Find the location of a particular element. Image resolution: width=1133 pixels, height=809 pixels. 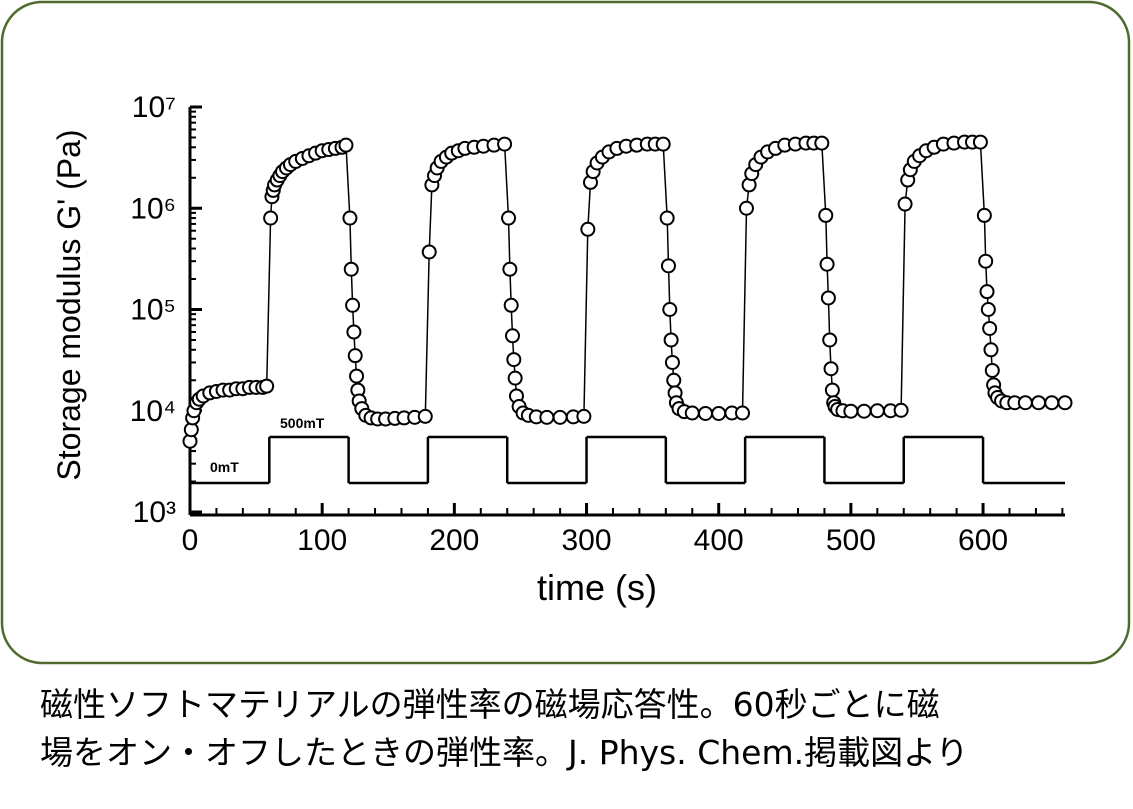

x-axis-label: time (s) is located at coordinates (597, 587).